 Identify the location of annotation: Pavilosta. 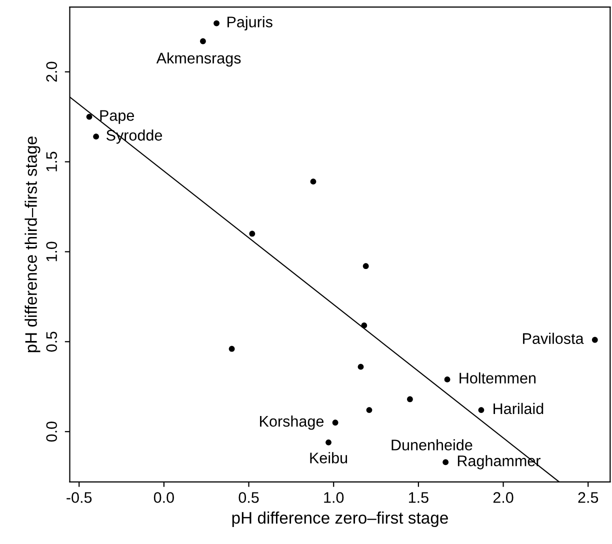
(553, 338).